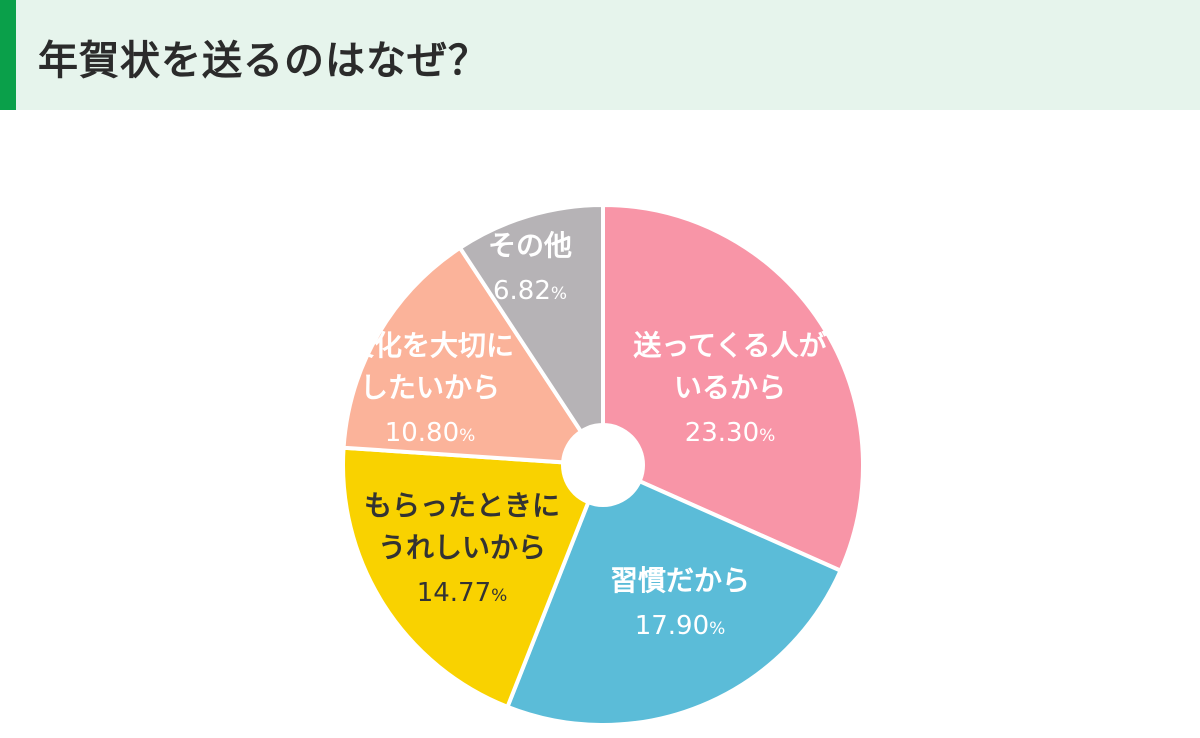 The image size is (1200, 738). I want to click on donut-hole, so click(603, 465).